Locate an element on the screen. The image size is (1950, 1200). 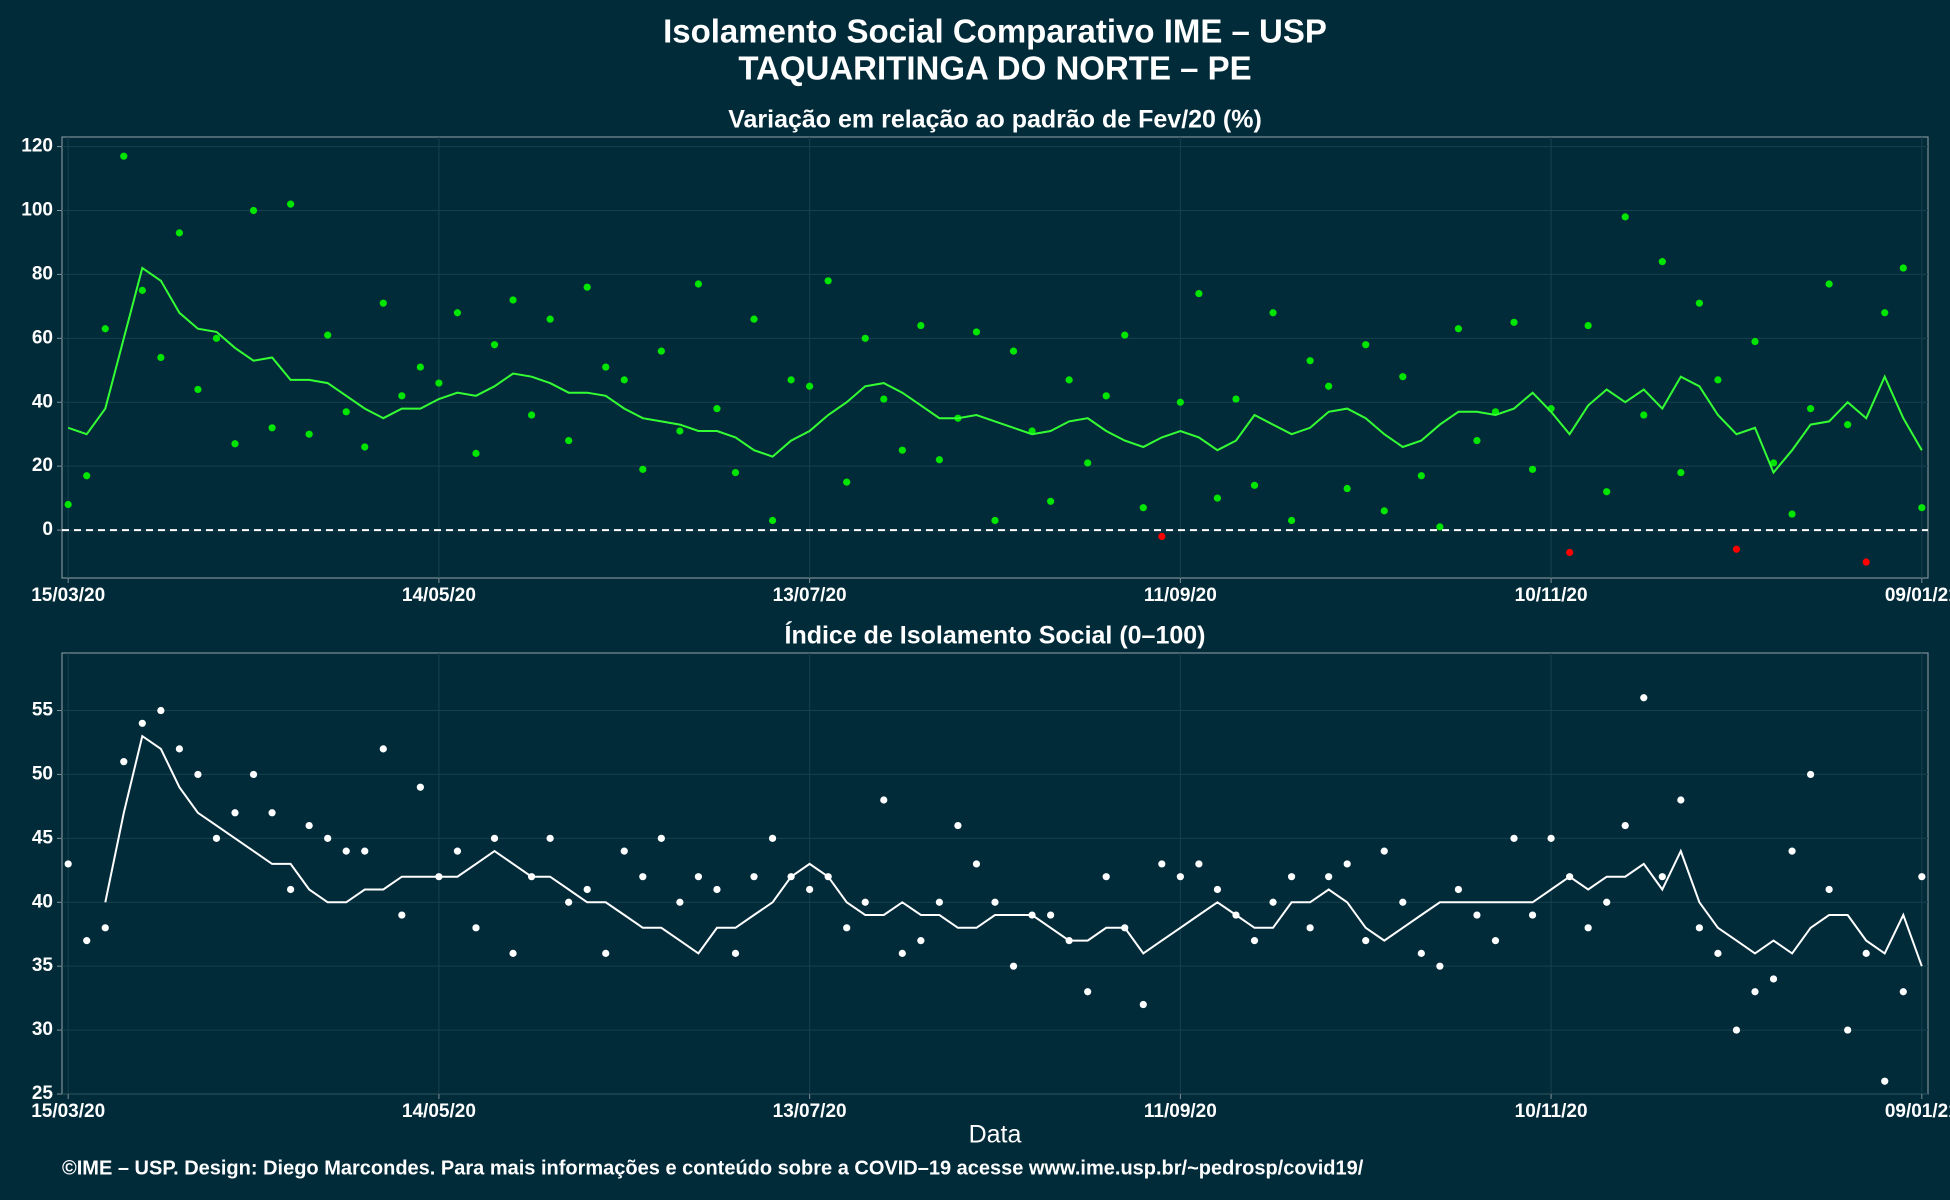
x-tick-label: 11/09/20 is located at coordinates (1180, 1111).